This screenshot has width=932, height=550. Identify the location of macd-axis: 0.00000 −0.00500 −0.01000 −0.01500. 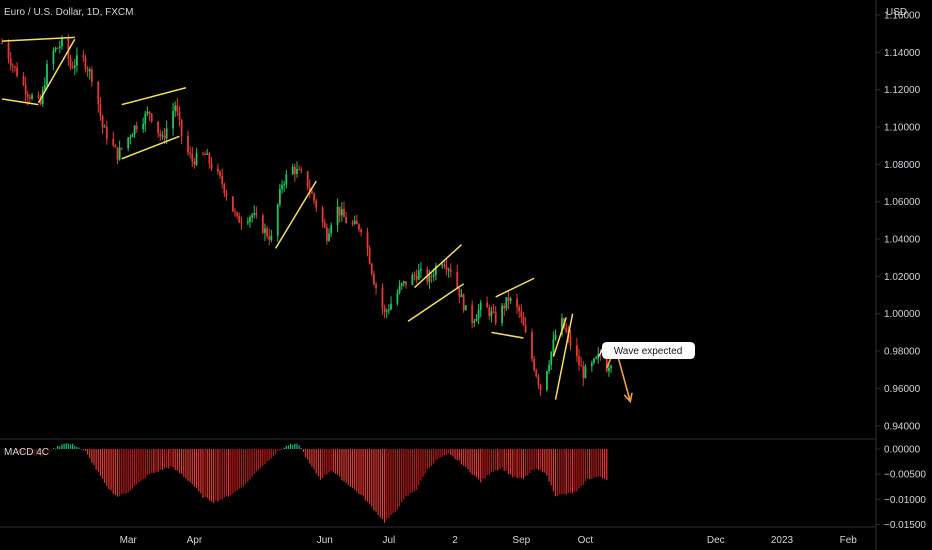
(901, 488).